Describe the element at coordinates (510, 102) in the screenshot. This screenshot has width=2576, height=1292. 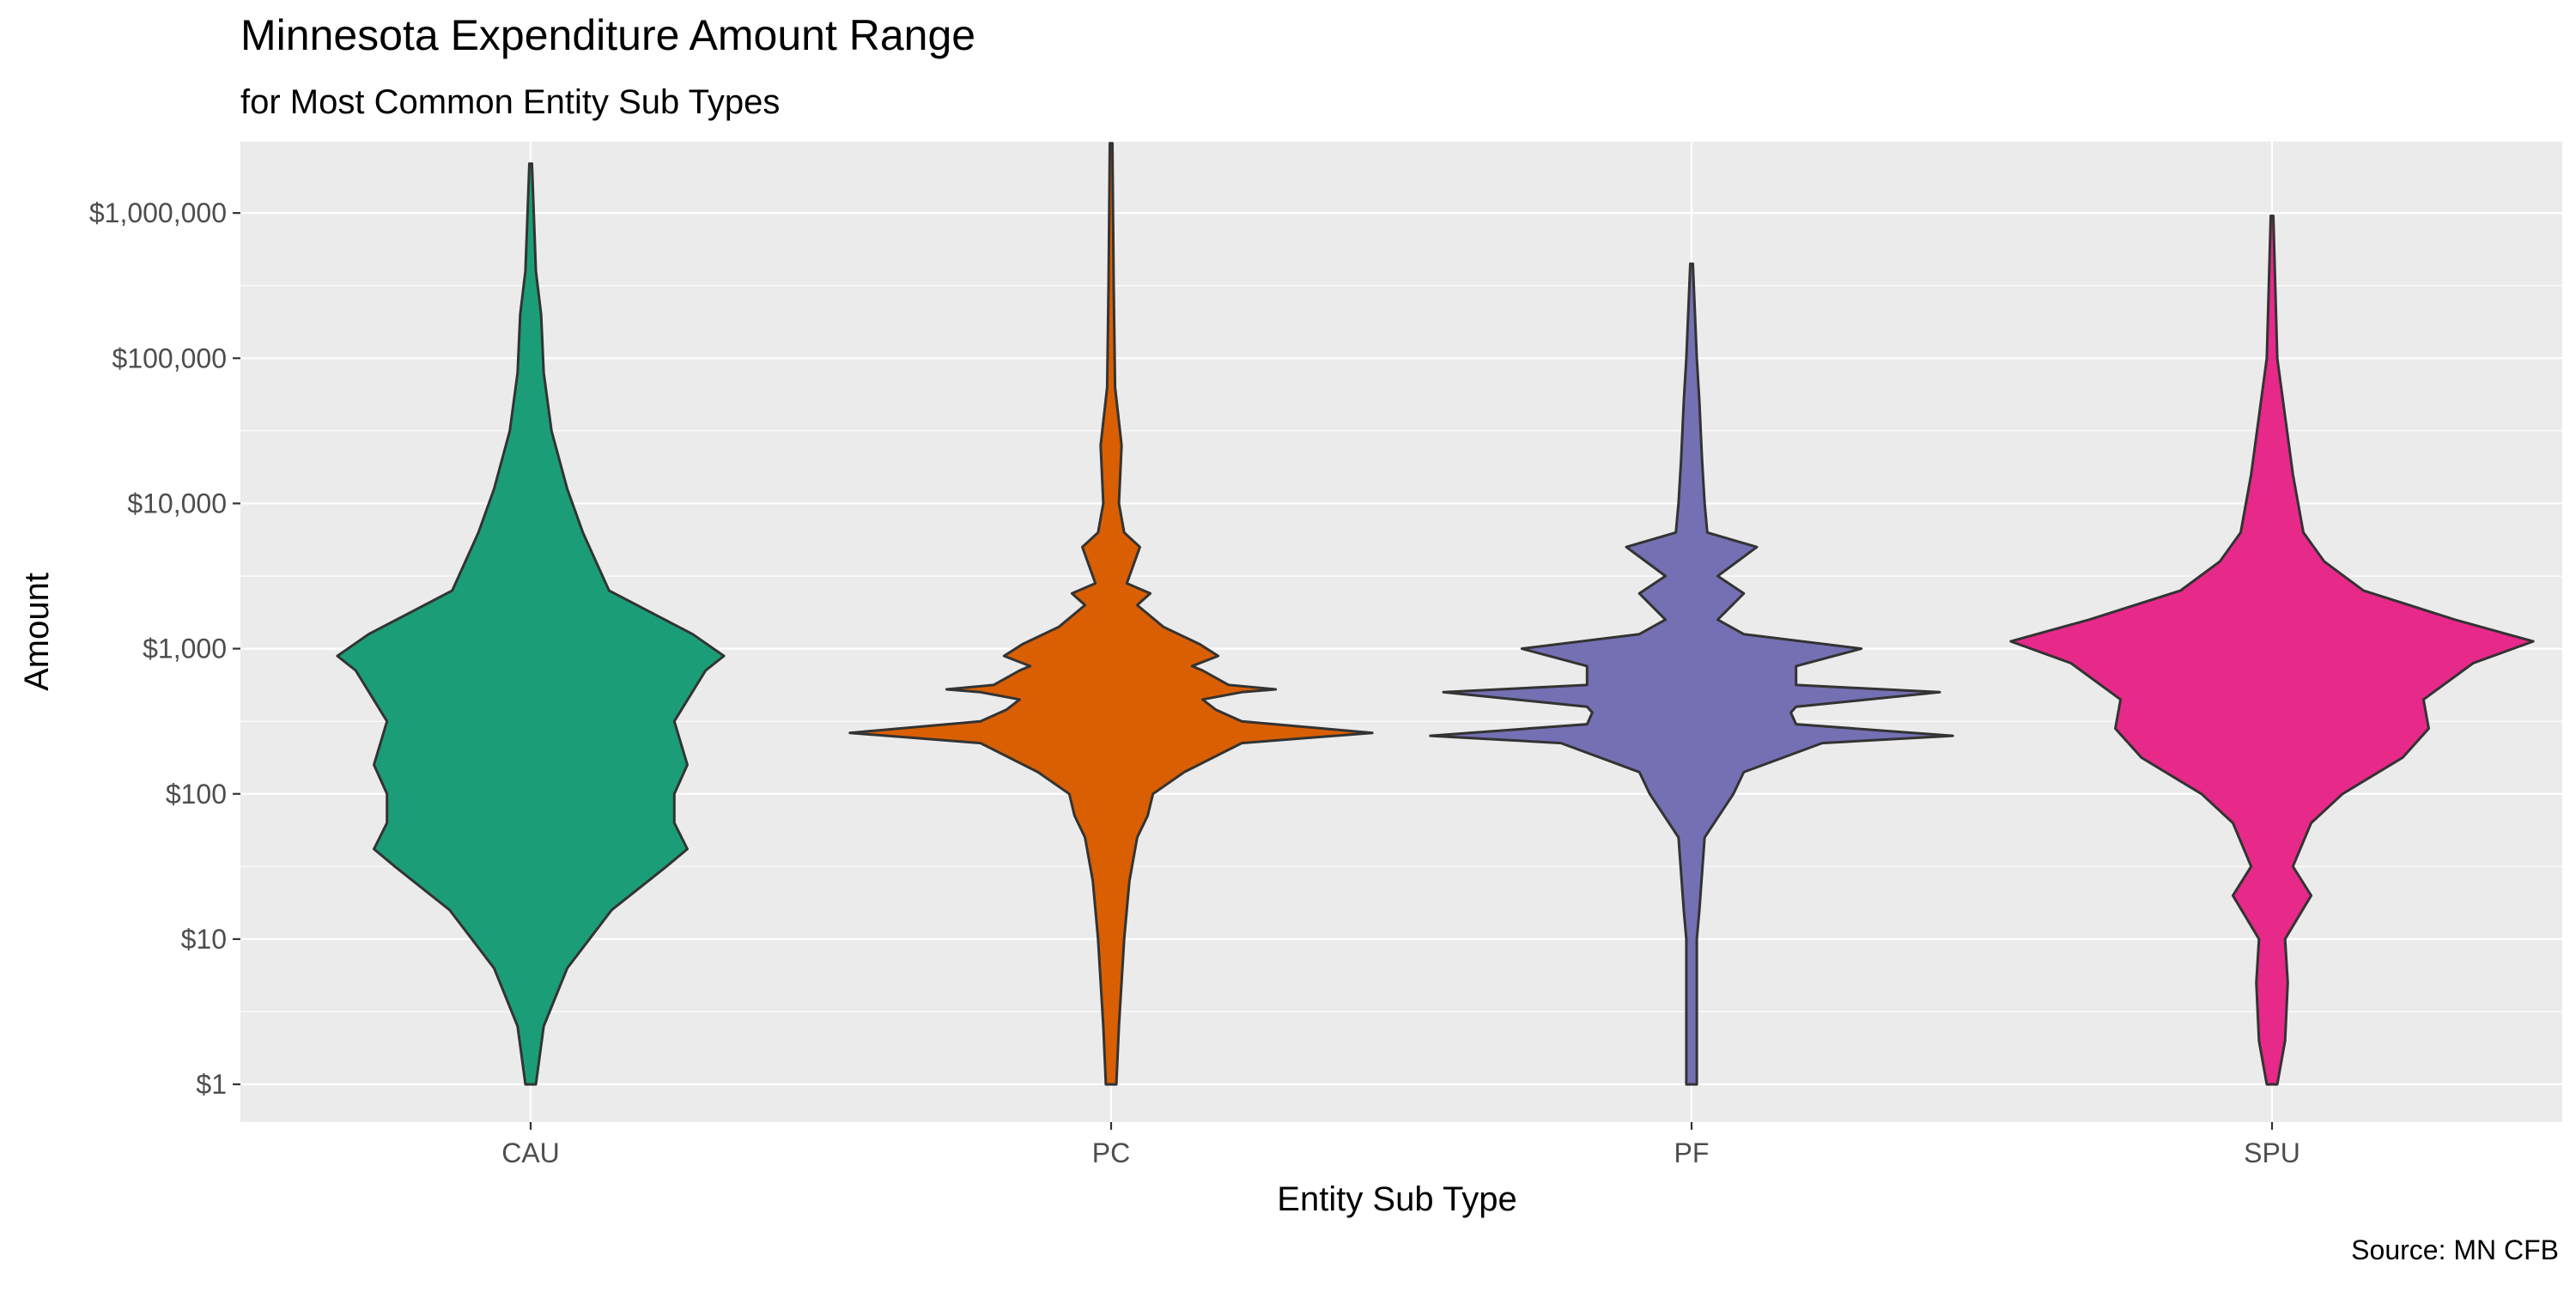
I see `chart-subtitle: for Most Common Entity Sub Types` at that location.